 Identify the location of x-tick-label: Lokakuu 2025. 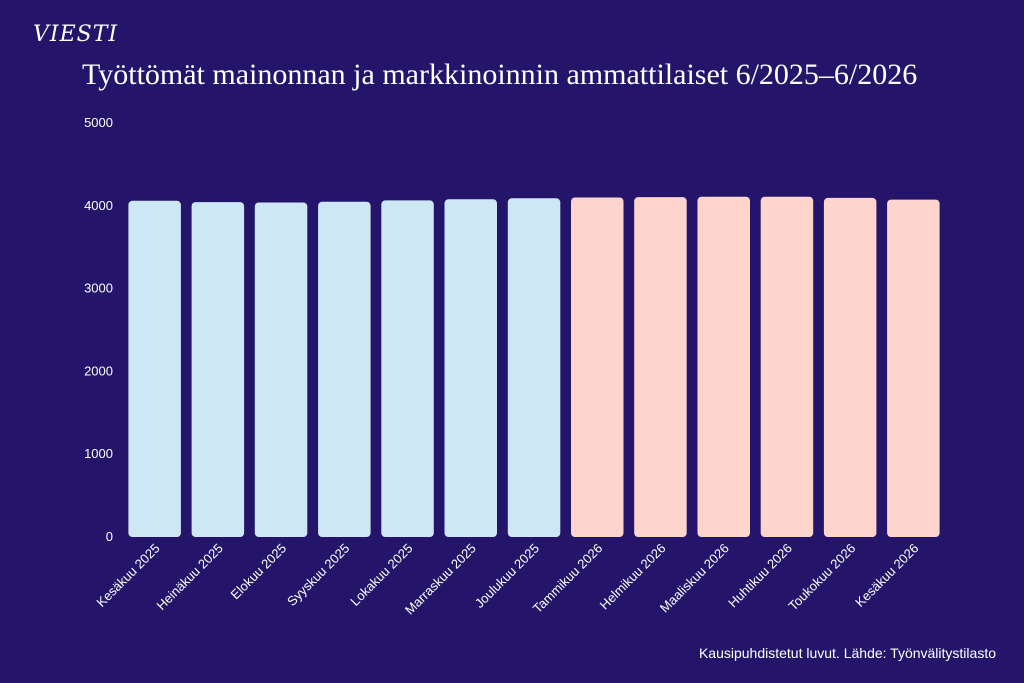
(381, 575).